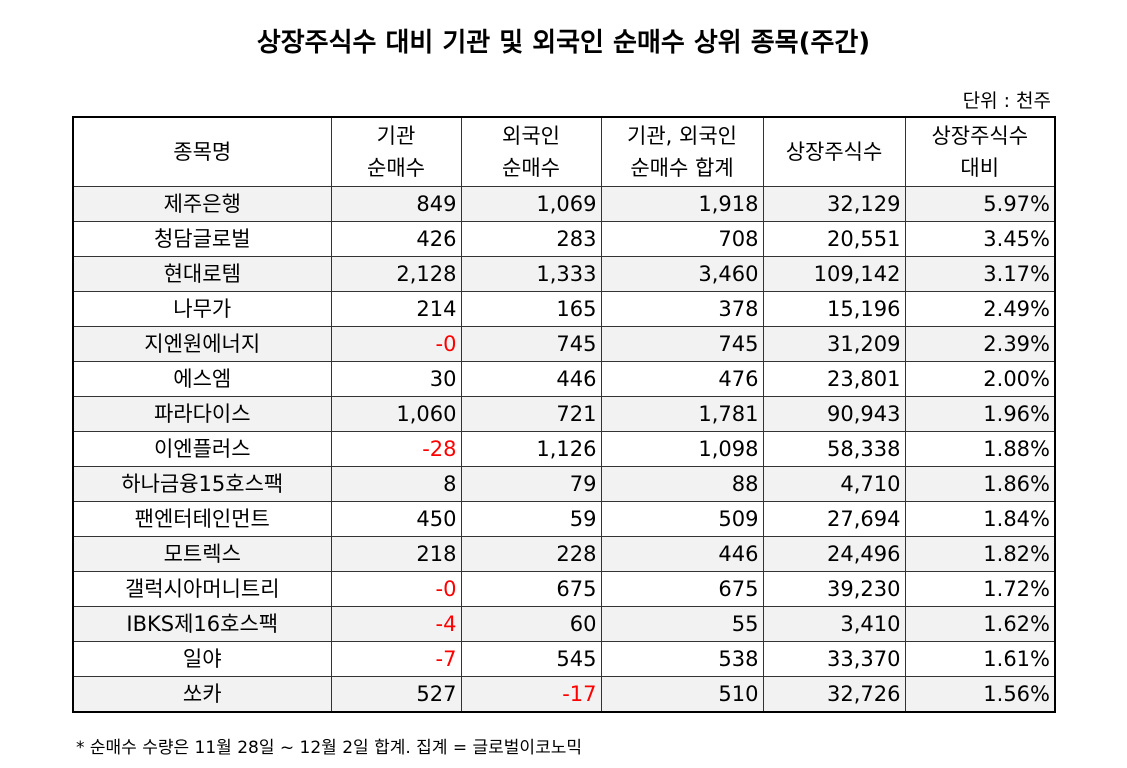 Image resolution: width=1127 pixels, height=768 pixels. What do you see at coordinates (834, 554) in the screenshot?
I see `cell-shares: 24,496` at bounding box center [834, 554].